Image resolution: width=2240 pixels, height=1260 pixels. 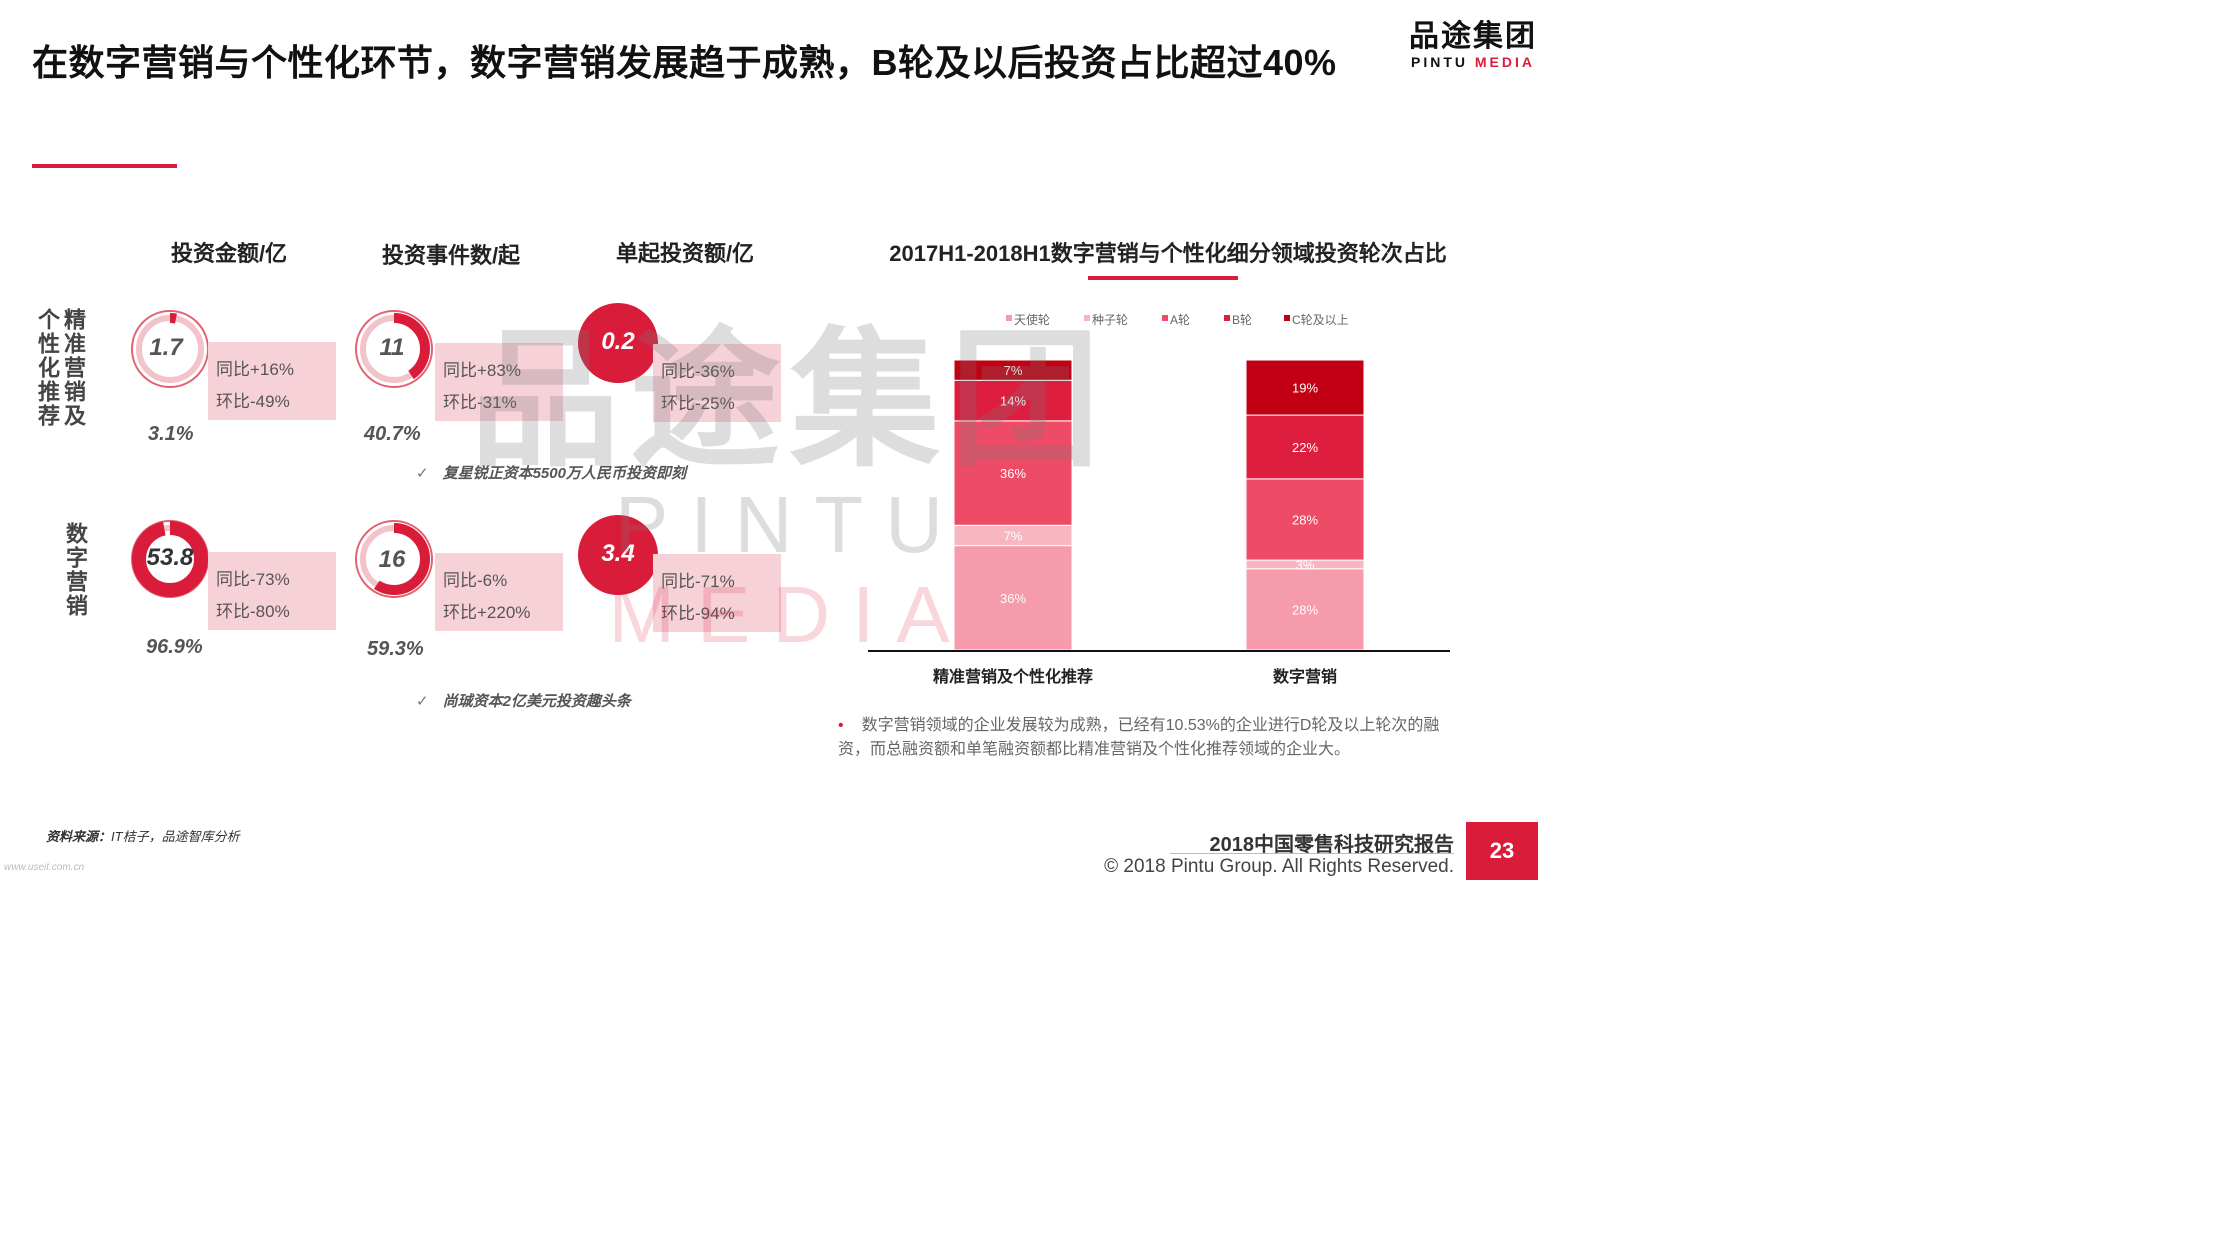 I want to click on bar-label-1-4: 19%, so click(x=1305, y=388).